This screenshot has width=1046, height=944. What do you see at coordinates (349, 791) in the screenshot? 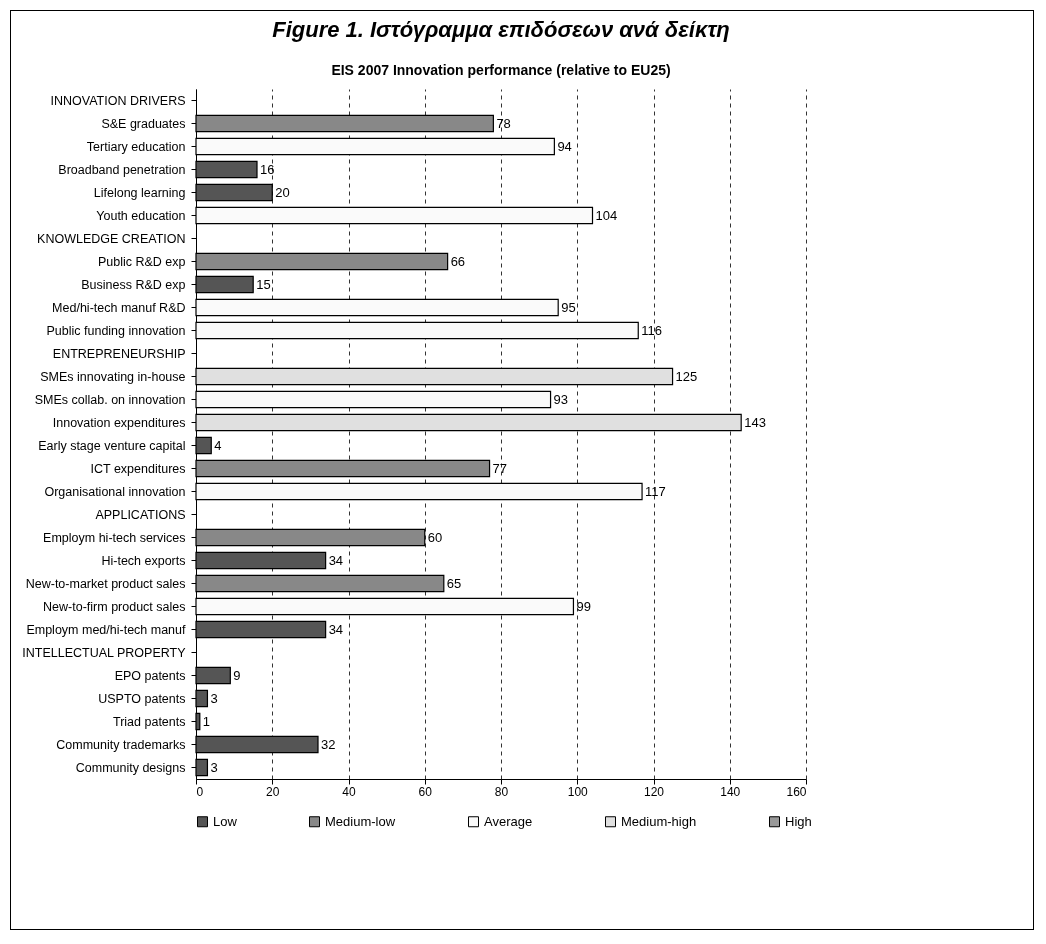
I see `x-tick-label: 40` at bounding box center [349, 791].